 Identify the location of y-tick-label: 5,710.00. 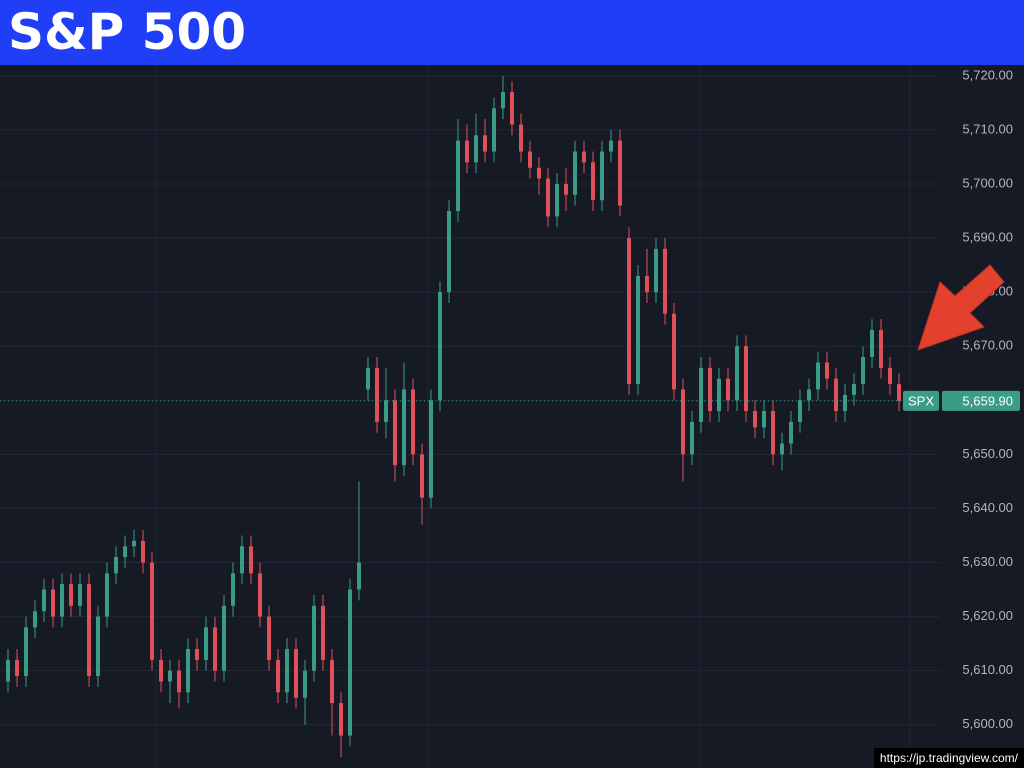
(987, 128).